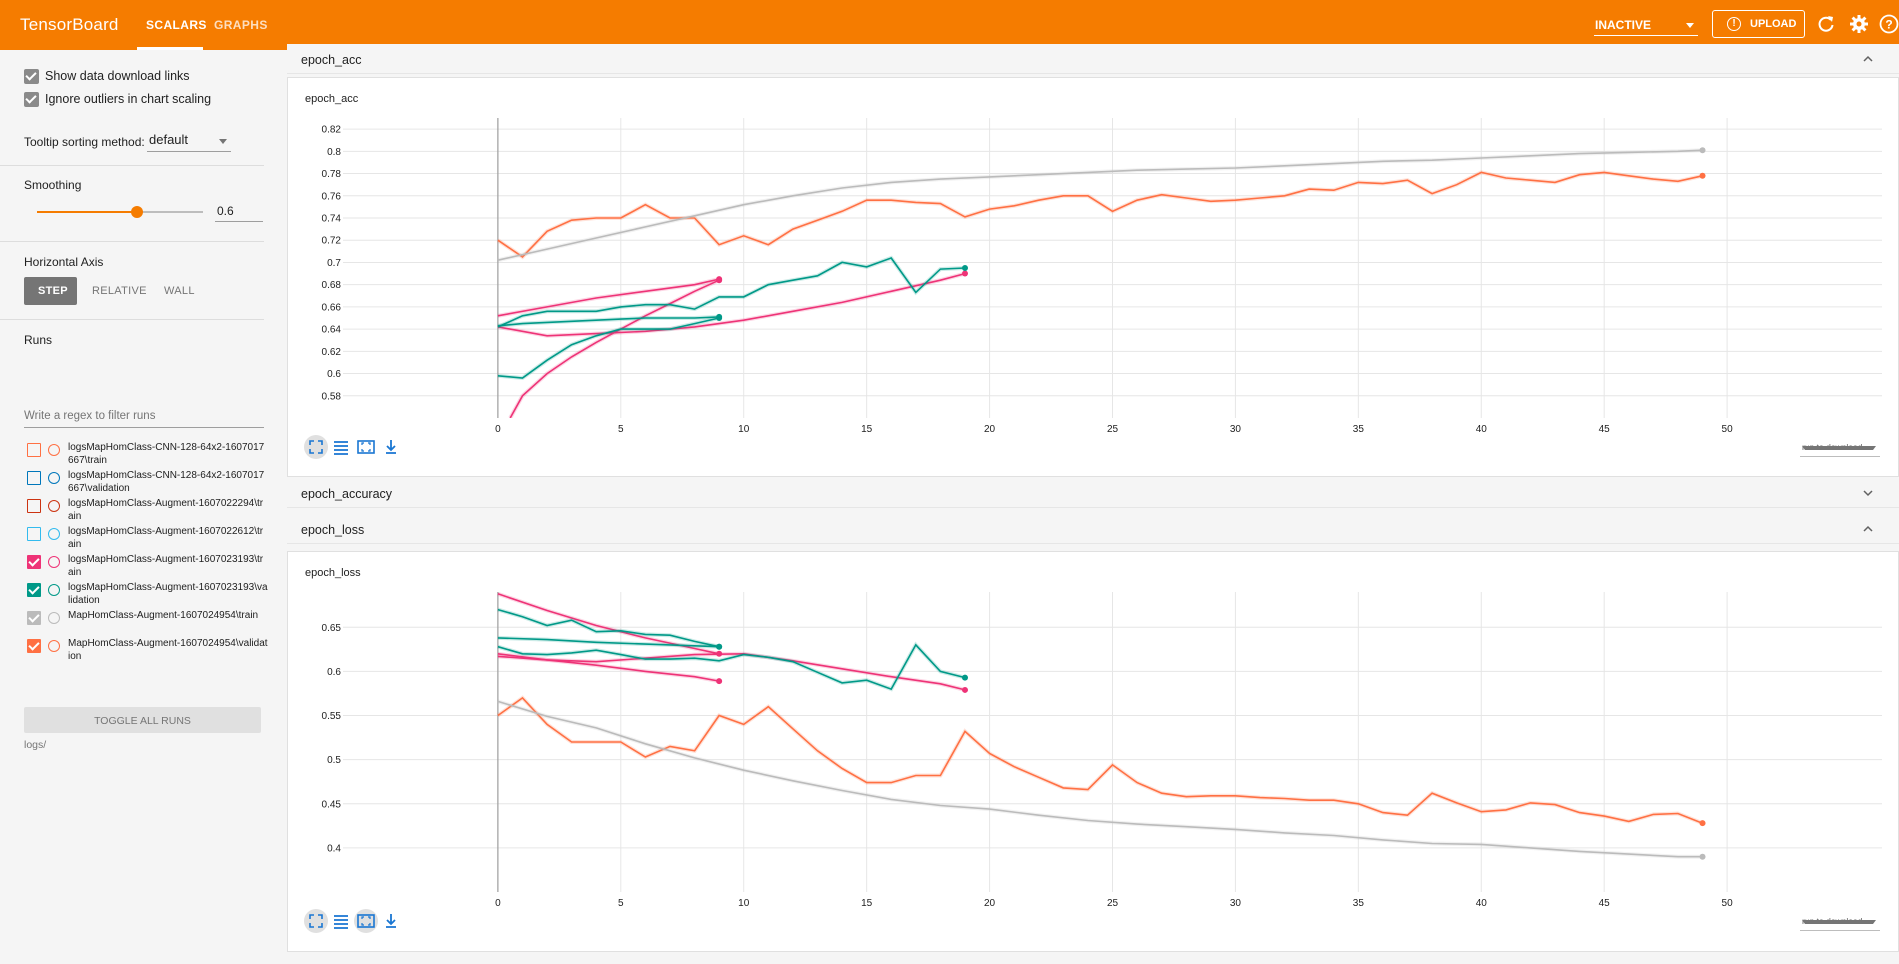 The width and height of the screenshot is (1899, 964). Describe the element at coordinates (53, 291) in the screenshot. I see `axis-step-label: STEP` at that location.